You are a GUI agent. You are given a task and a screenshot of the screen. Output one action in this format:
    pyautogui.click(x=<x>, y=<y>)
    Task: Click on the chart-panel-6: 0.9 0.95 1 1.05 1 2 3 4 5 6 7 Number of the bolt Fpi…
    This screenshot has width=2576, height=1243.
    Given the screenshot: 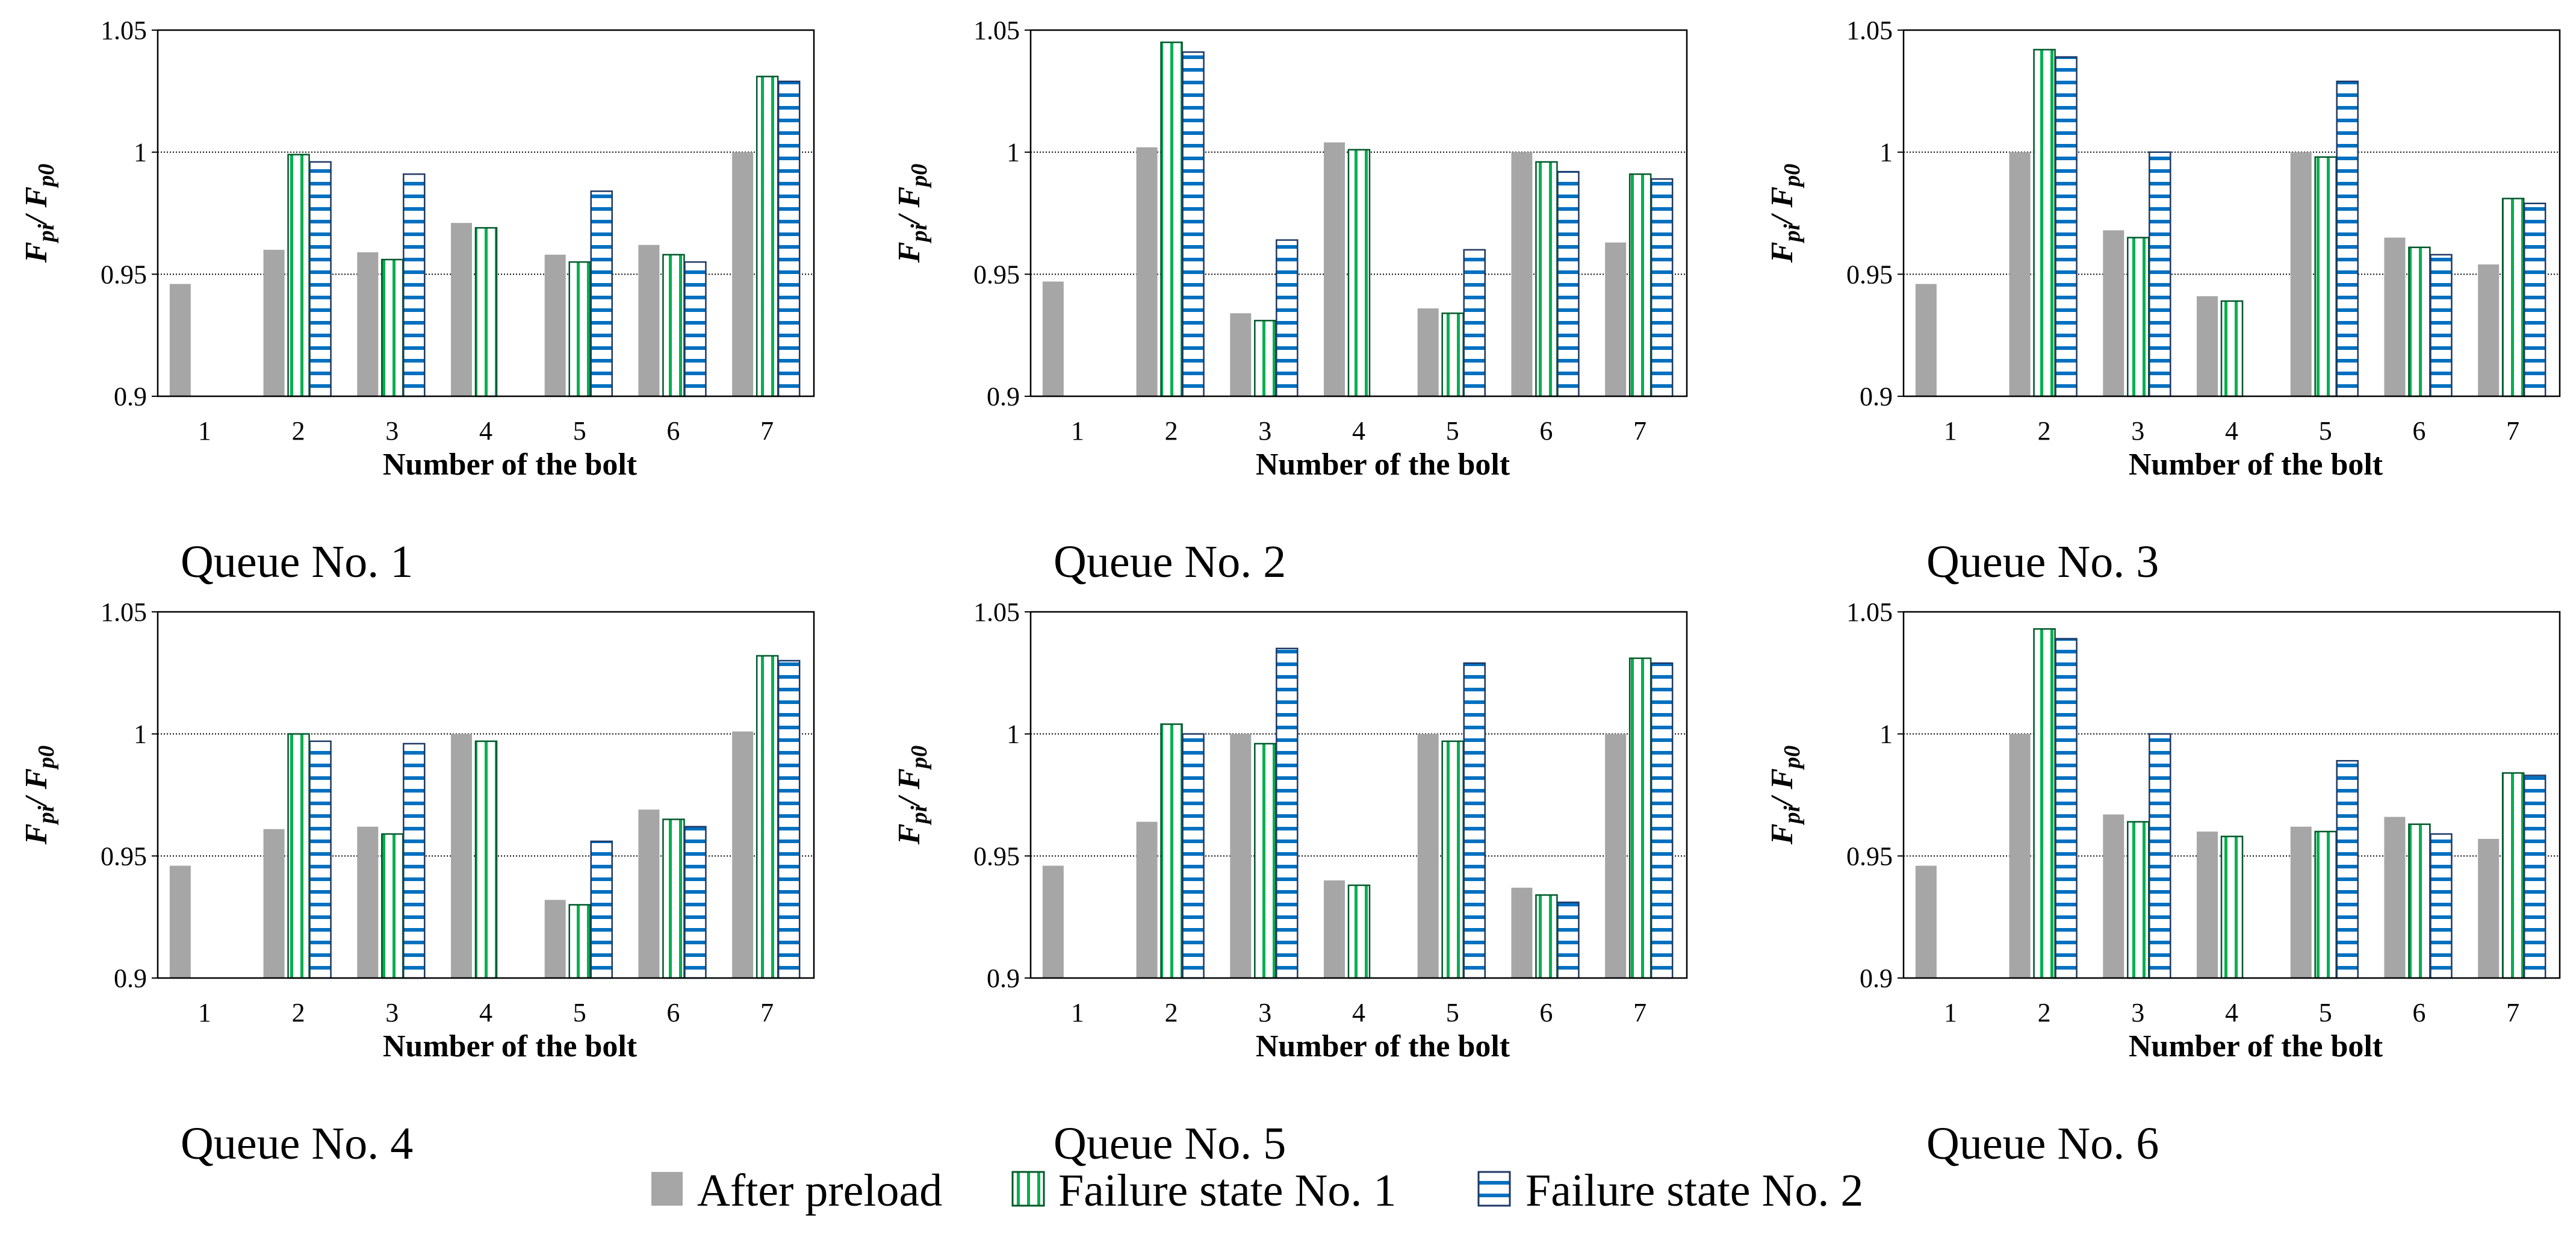 What is the action you would take?
    pyautogui.click(x=2163, y=883)
    